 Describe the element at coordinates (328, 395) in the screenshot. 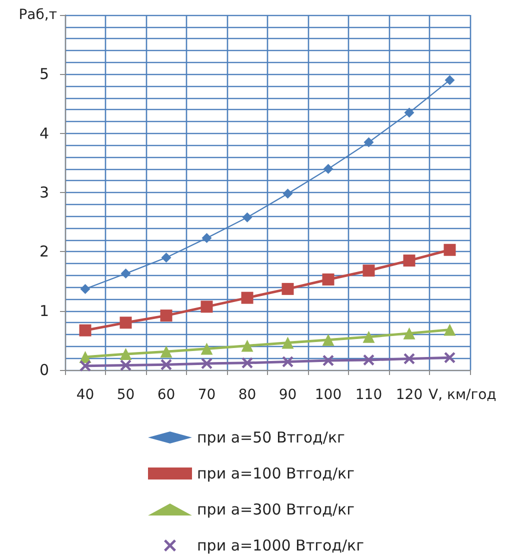

I see `x-tick-label: 100` at that location.